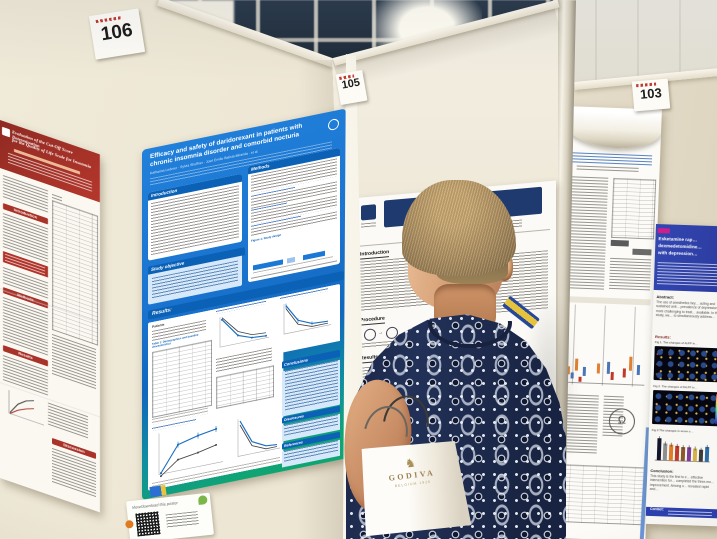 The height and width of the screenshot is (539, 717). I want to click on statistics-poster: Ω, so click(605, 322).